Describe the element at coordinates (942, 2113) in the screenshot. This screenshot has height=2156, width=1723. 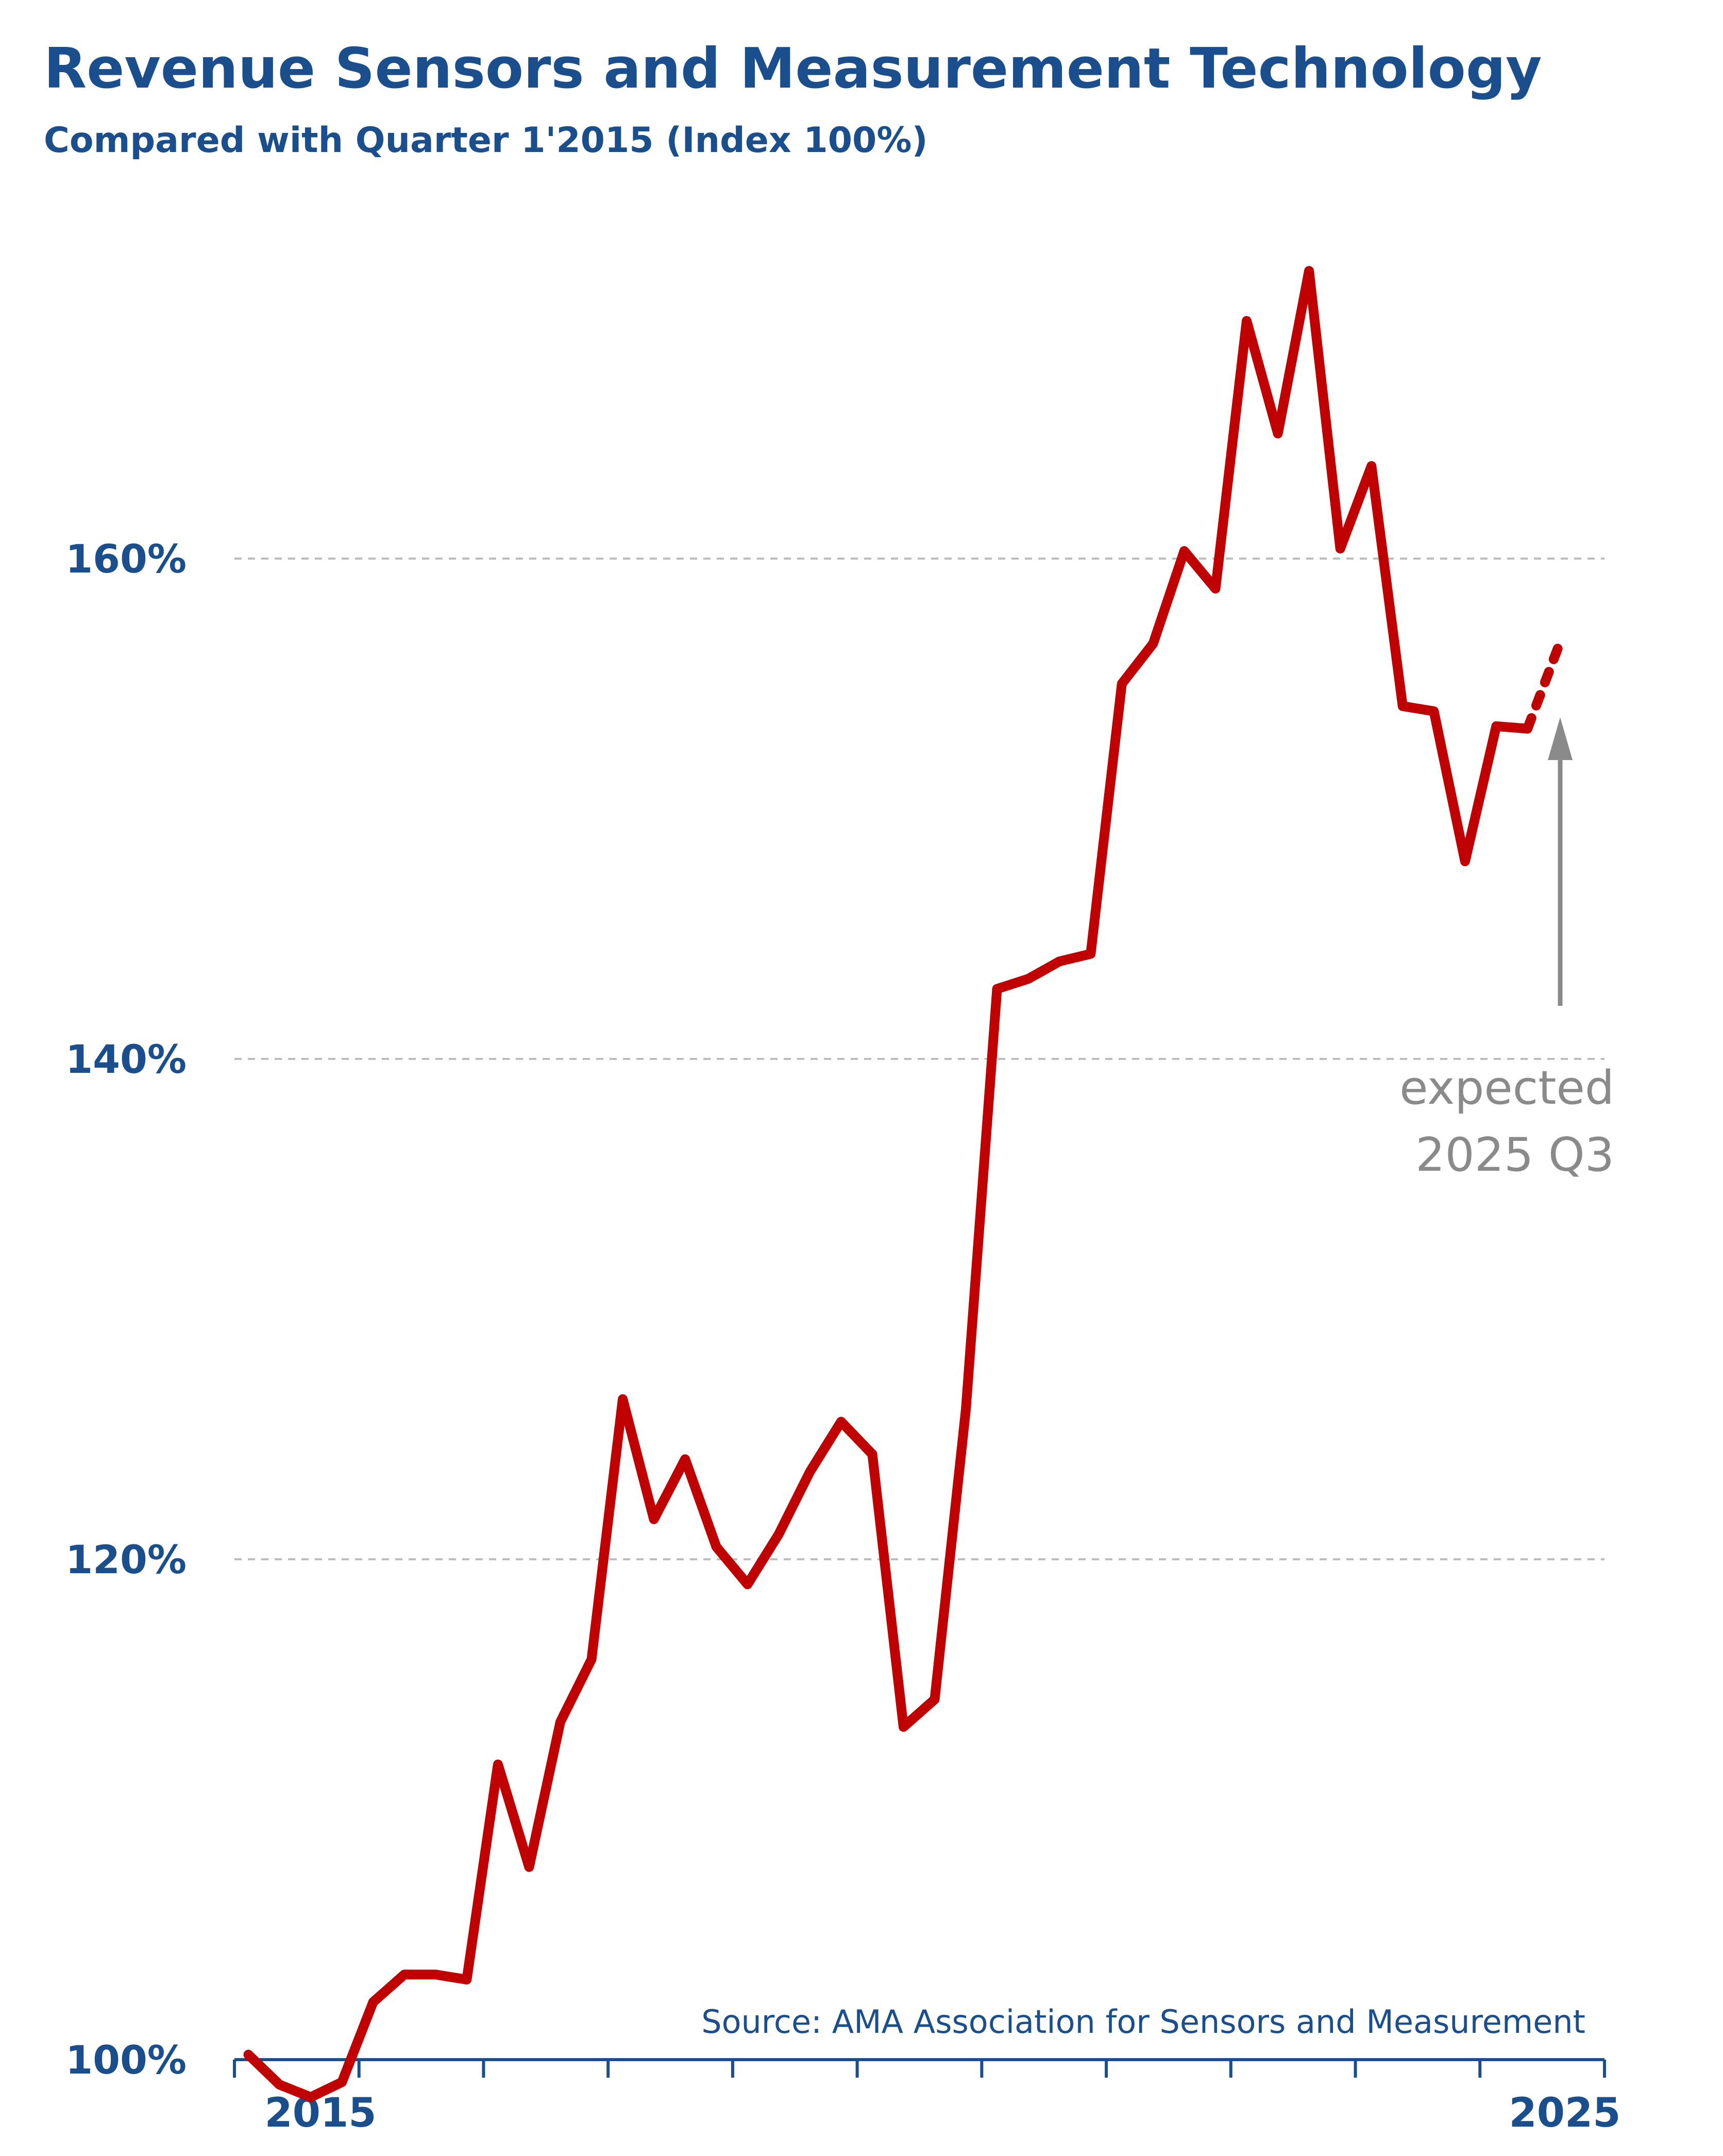
I see `x-axis-tick-labels: 2015 2025` at that location.